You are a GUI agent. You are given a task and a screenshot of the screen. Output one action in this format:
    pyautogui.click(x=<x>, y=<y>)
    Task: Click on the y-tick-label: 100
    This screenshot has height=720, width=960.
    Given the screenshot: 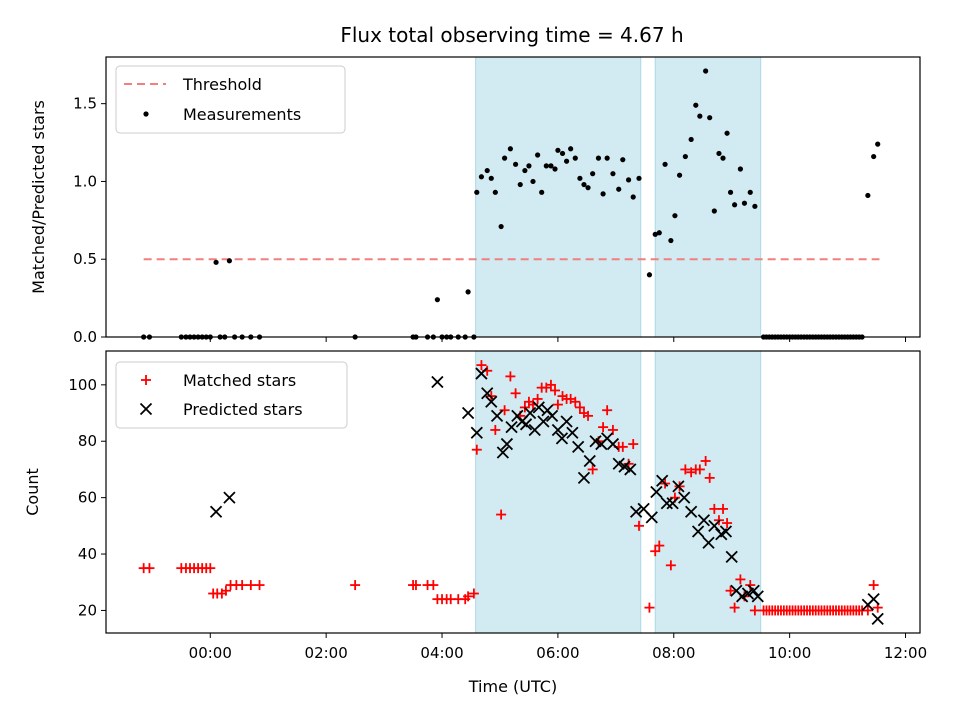 What is the action you would take?
    pyautogui.click(x=82, y=385)
    